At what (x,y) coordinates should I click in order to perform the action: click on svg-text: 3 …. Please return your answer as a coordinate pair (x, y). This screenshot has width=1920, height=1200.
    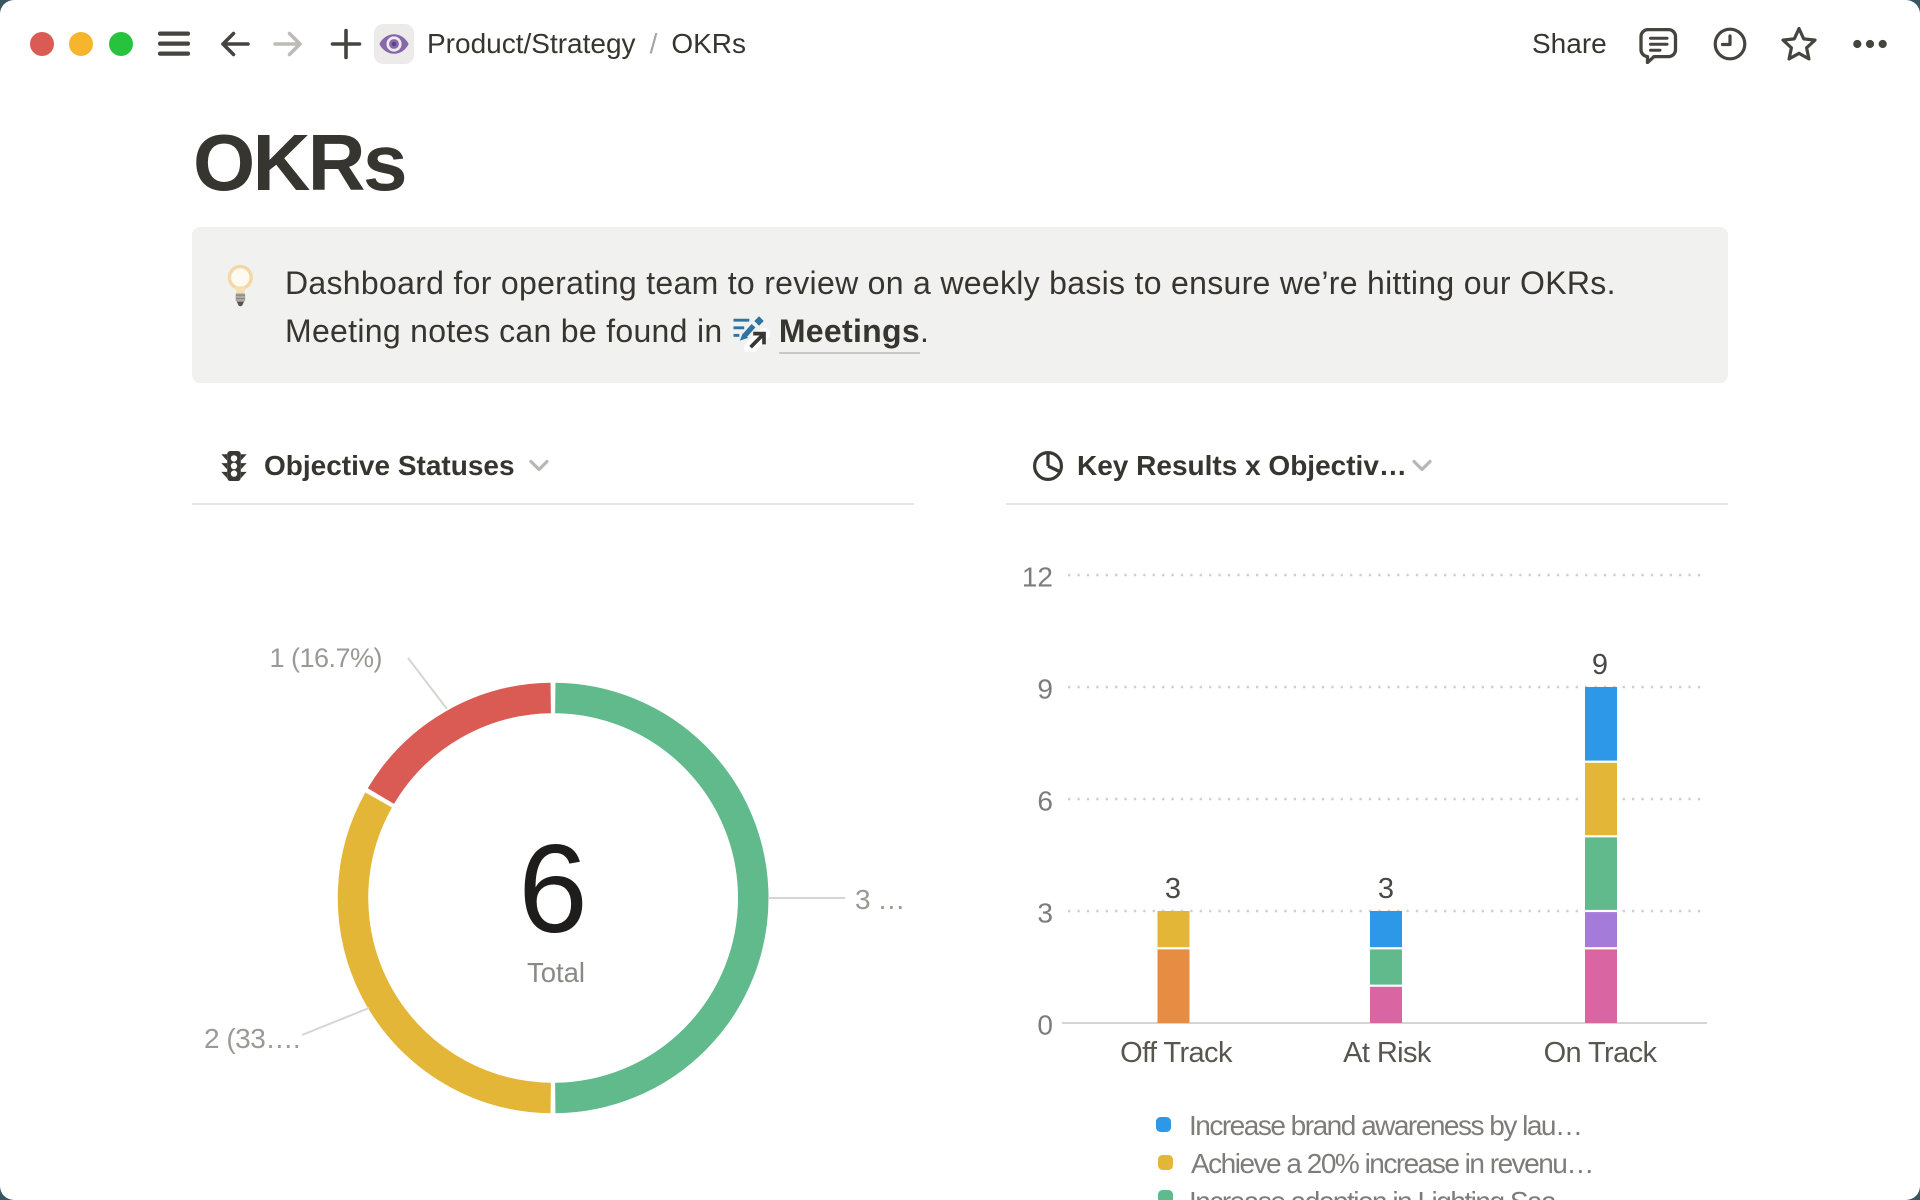
    Looking at the image, I should click on (880, 899).